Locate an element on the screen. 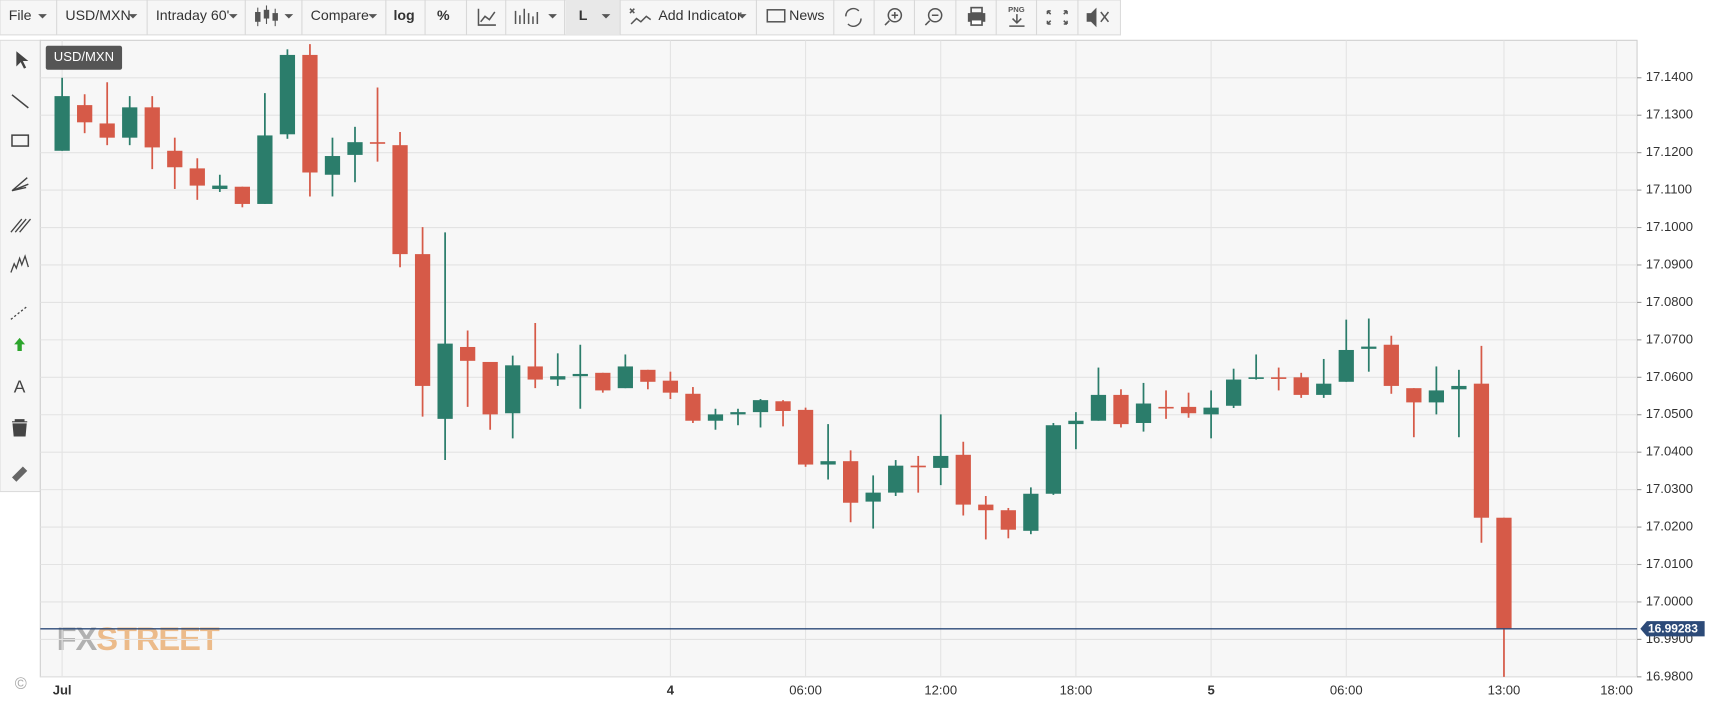  compare-menu: Compare is located at coordinates (340, 16).